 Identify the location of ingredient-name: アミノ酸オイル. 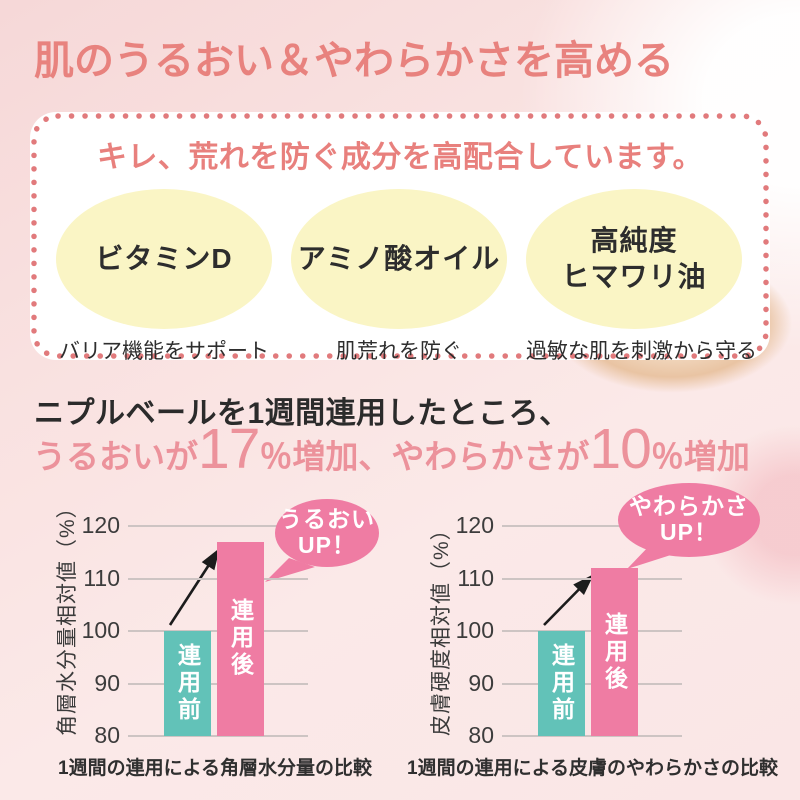
(399, 258).